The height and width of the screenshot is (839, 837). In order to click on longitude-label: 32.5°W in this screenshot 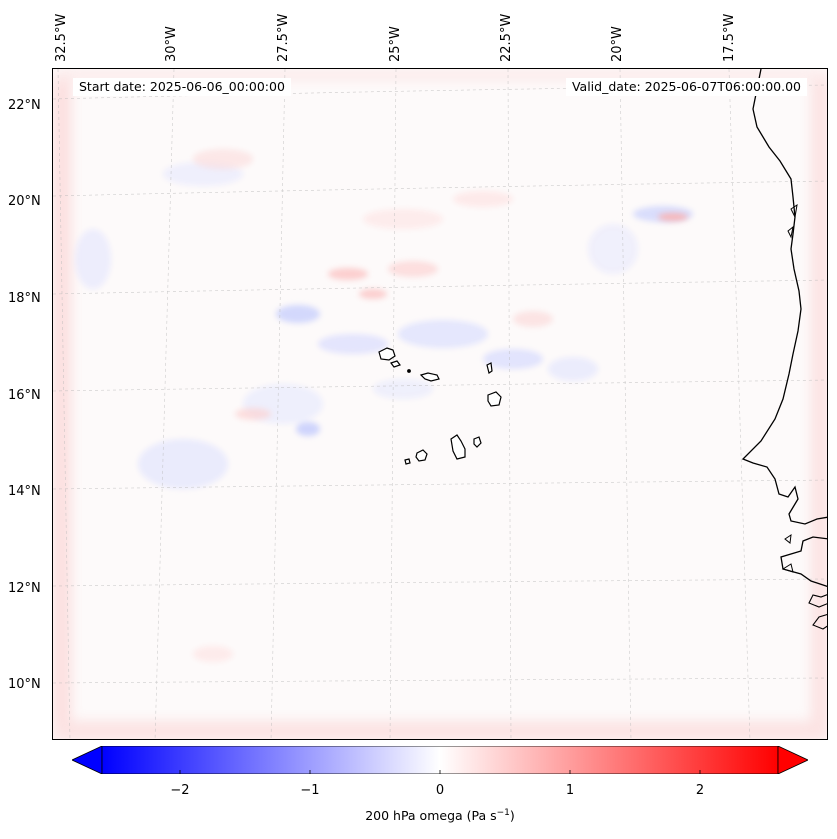, I will do `click(61, 37)`.